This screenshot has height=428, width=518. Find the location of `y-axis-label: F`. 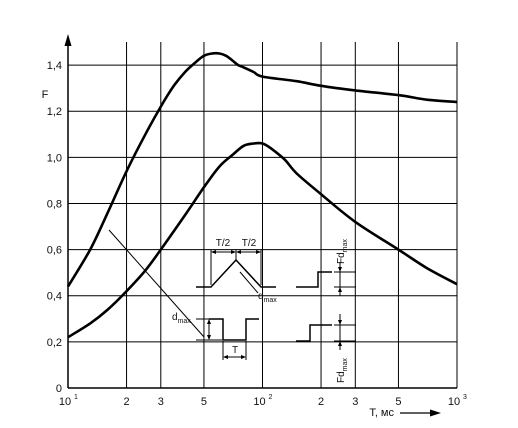

y-axis-label: F is located at coordinates (45, 95).